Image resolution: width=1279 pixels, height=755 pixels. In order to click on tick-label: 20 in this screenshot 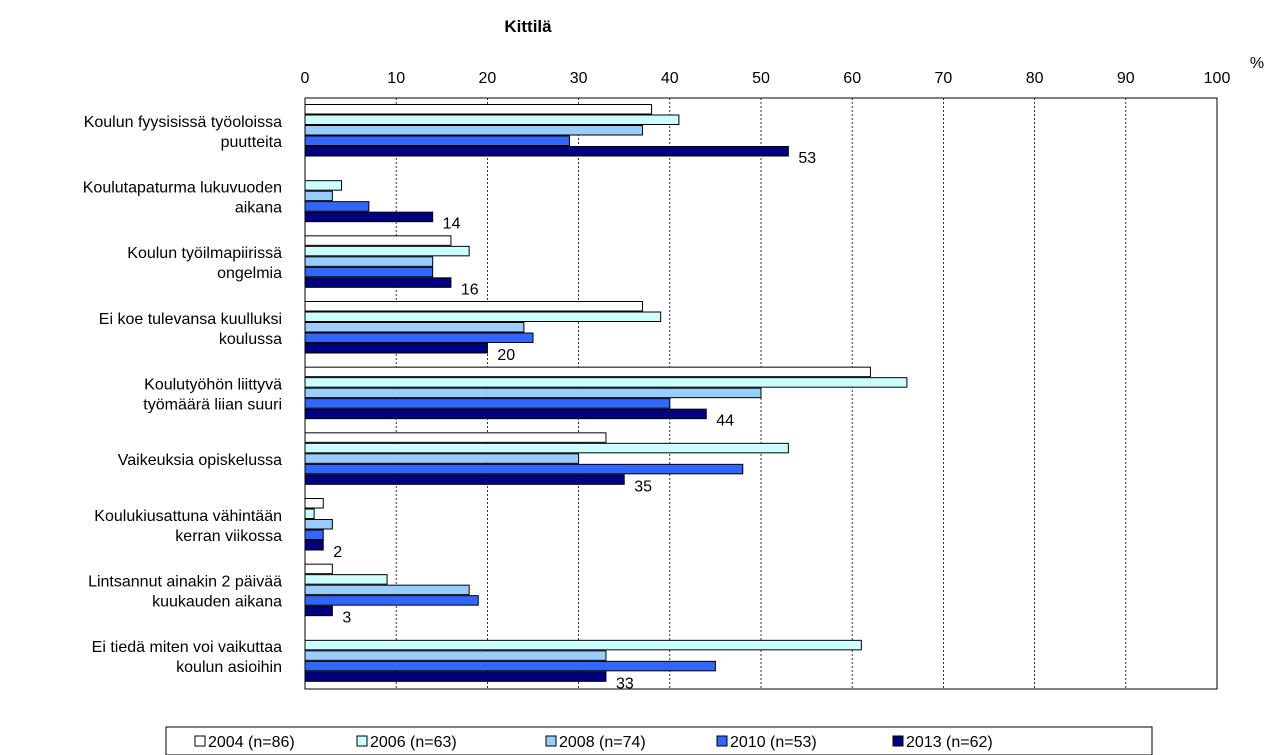, I will do `click(488, 78)`.